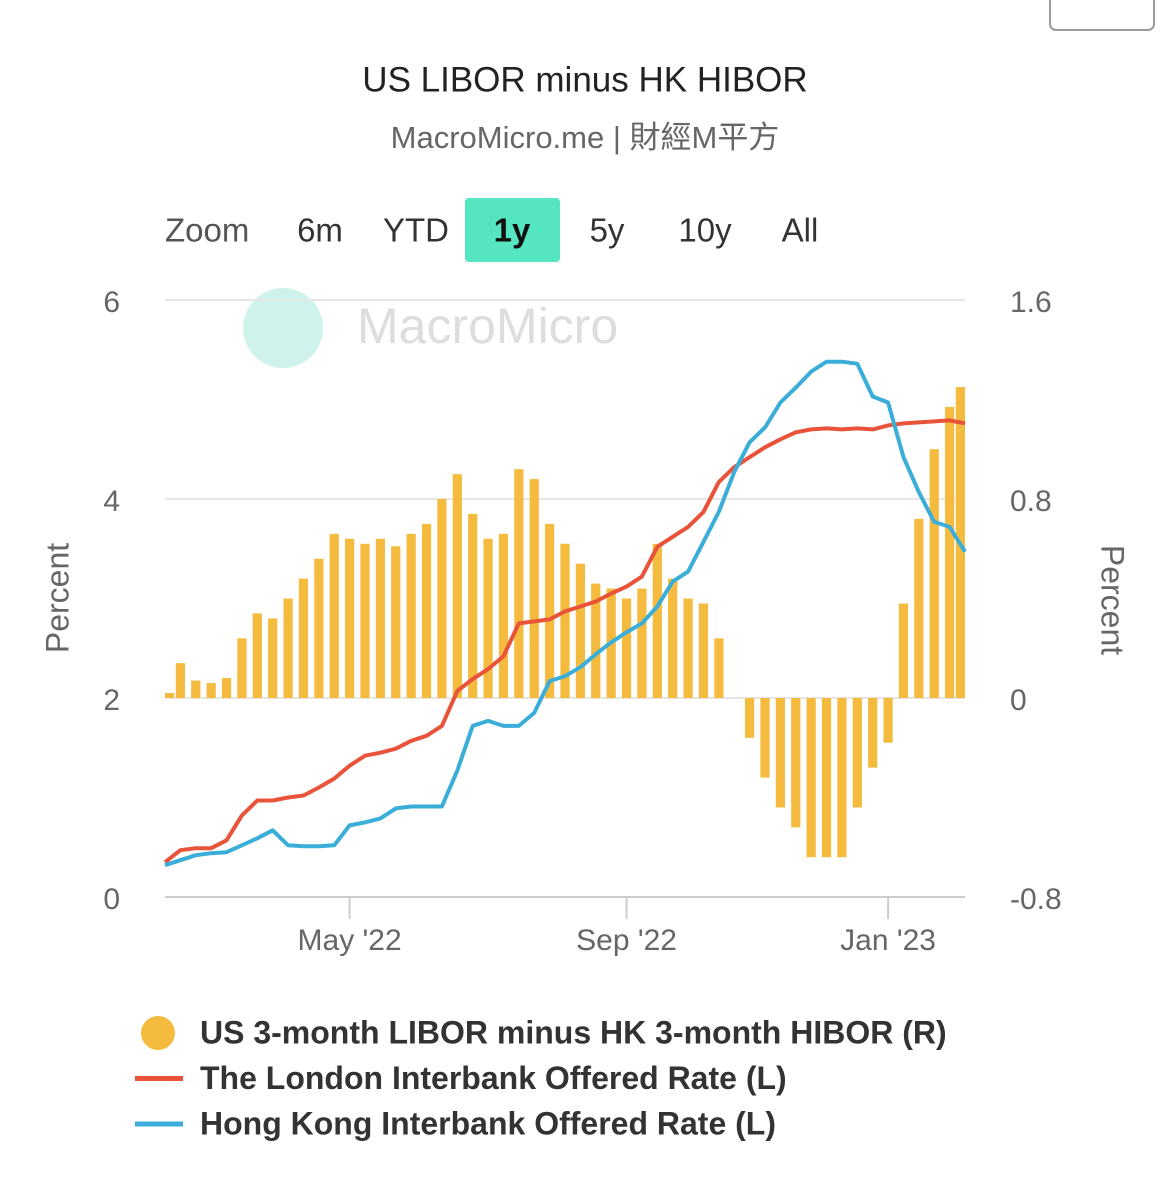 This screenshot has width=1170, height=1190. I want to click on y2-tick-label: 0.8, so click(1031, 501).